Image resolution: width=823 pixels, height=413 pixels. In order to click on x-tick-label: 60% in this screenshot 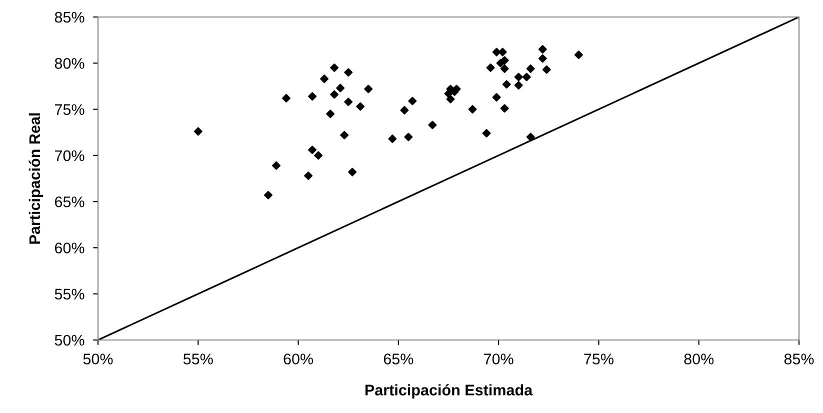, I will do `click(299, 359)`.